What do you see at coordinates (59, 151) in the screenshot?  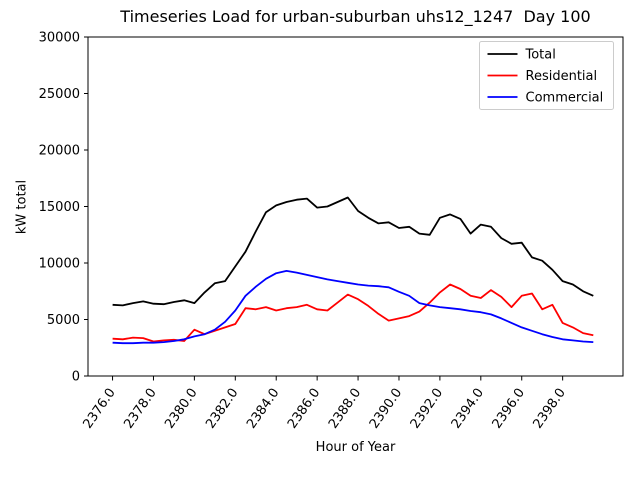 I see `y-tick-label: 20000` at bounding box center [59, 151].